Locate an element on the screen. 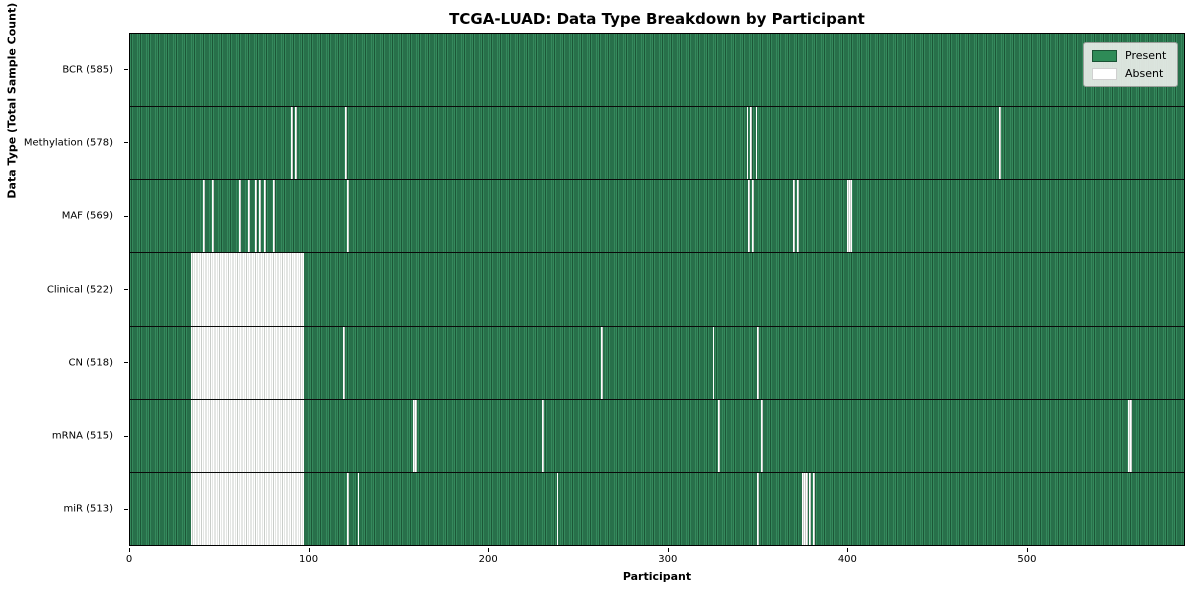  heatmap-row-clinical is located at coordinates (657, 289).